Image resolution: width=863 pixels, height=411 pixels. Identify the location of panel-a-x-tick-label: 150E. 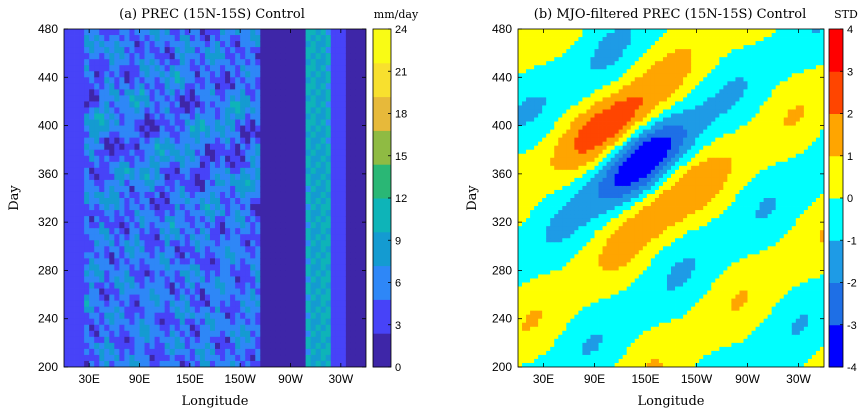
(190, 379).